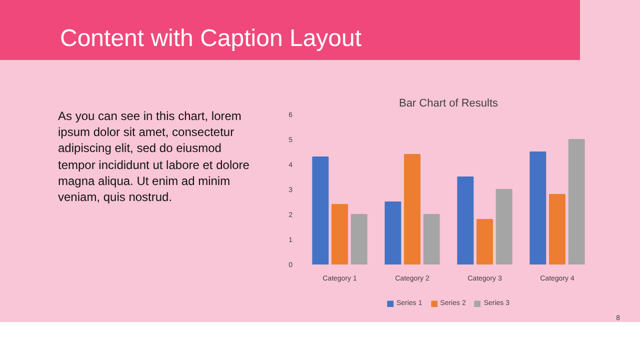  Describe the element at coordinates (448, 104) in the screenshot. I see `chart-title: Bar Chart of Results` at that location.